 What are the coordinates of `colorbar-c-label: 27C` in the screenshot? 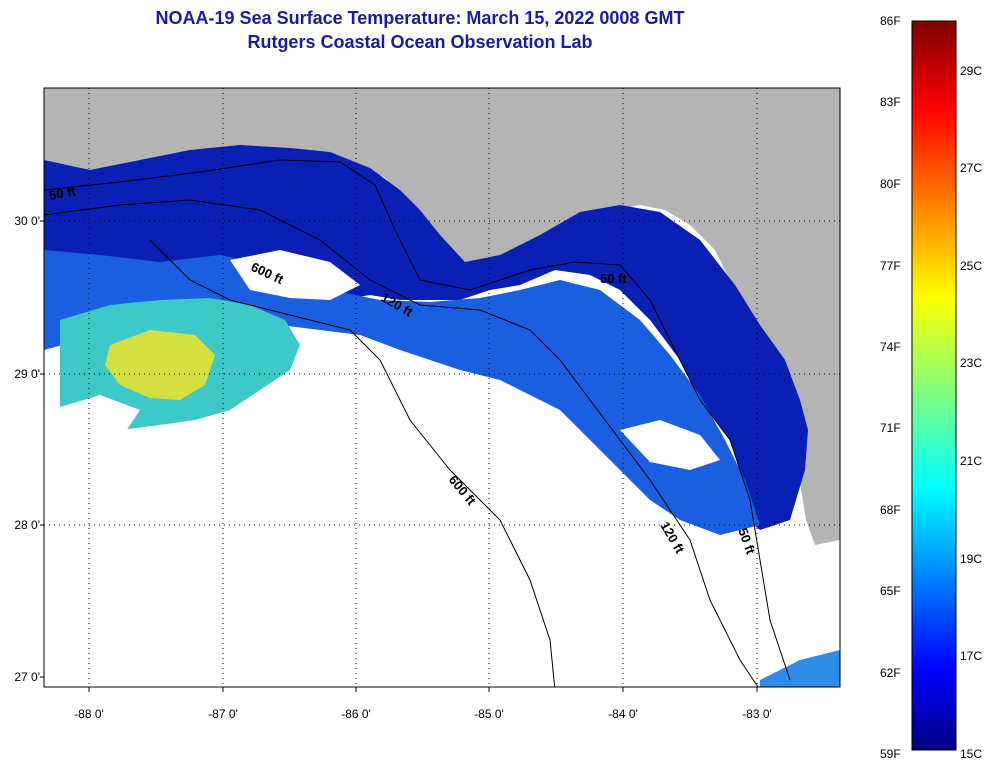 It's located at (971, 168).